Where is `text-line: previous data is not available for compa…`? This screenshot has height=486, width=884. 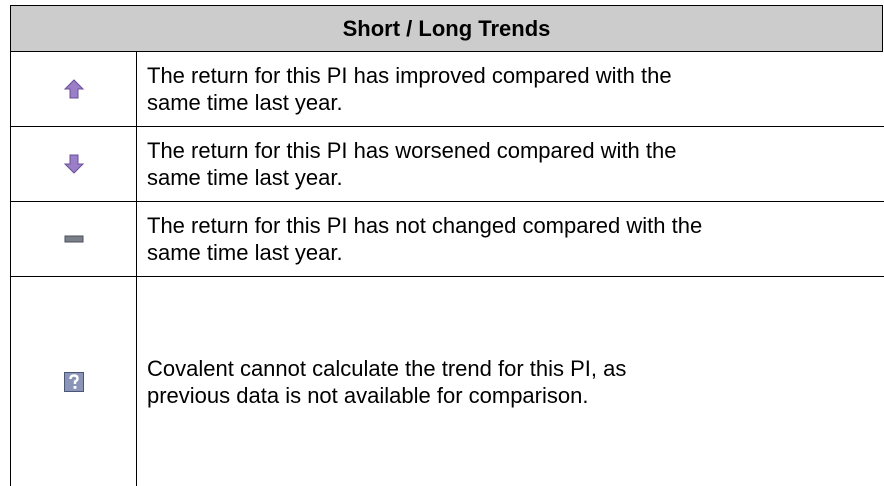
text-line: previous data is not available for compa… is located at coordinates (368, 395).